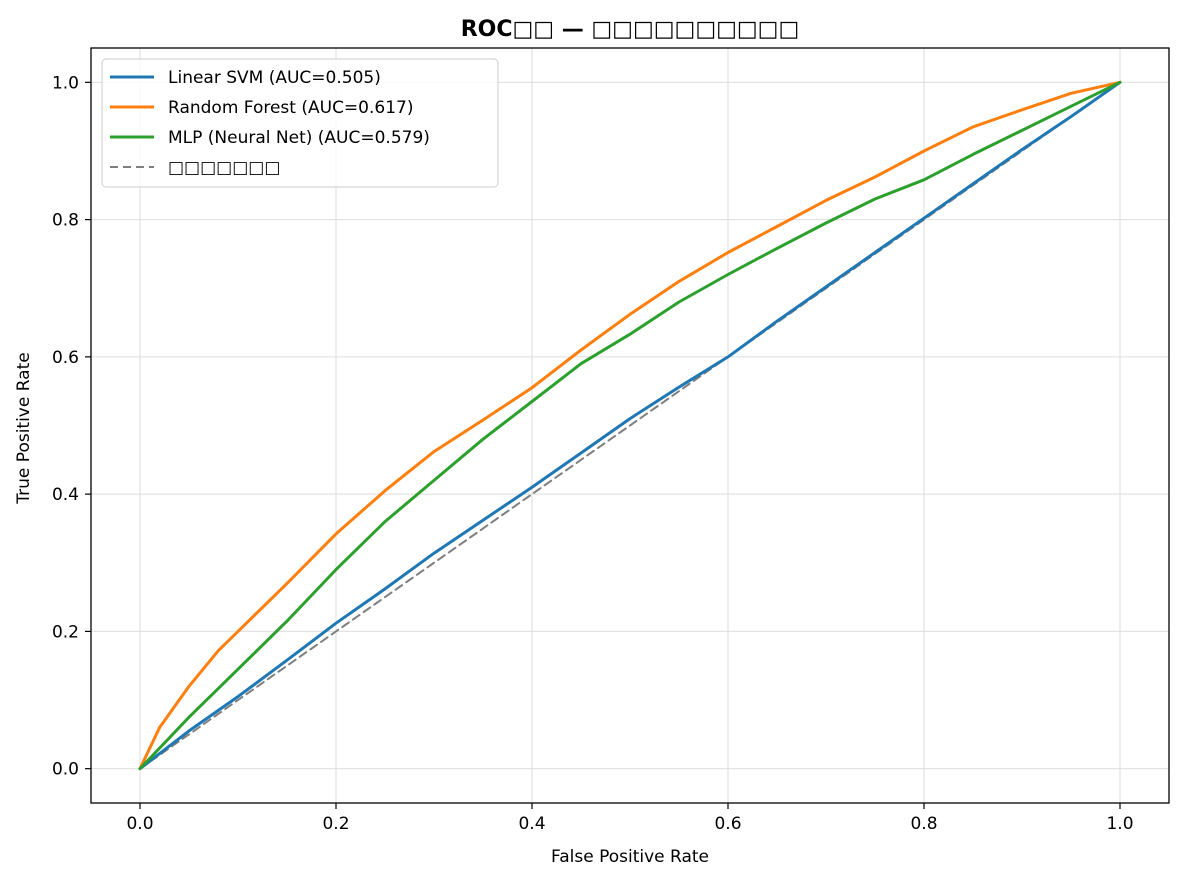 The image size is (1184, 882). Describe the element at coordinates (65, 83) in the screenshot. I see `y-tick-label: 1.0` at that location.